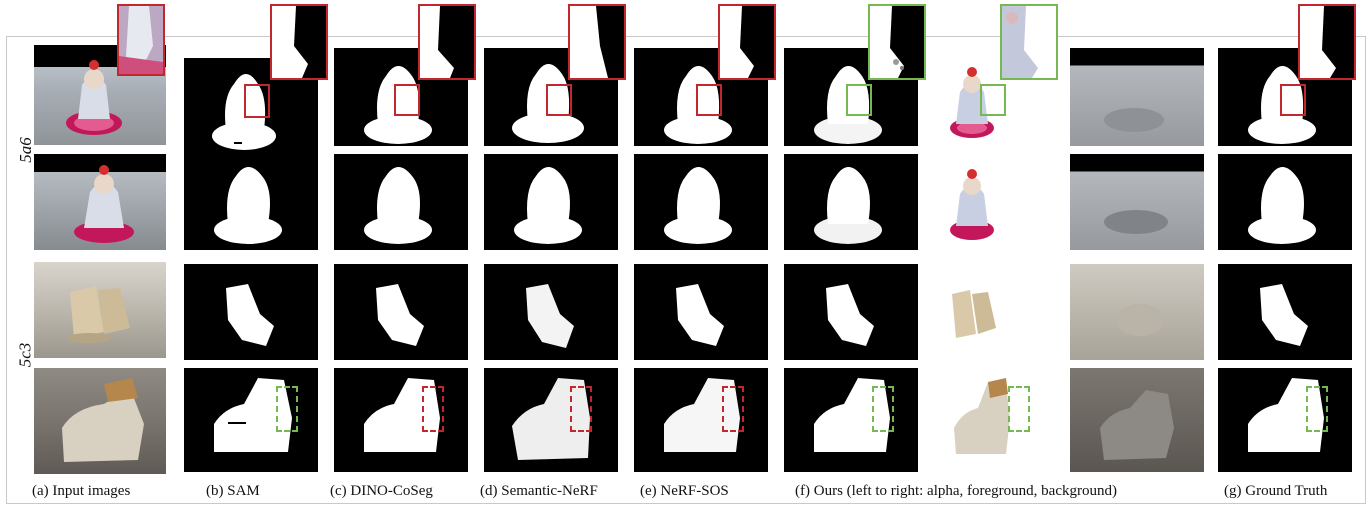  Describe the element at coordinates (81, 491) in the screenshot. I see `caption-input-images: (a) Input images` at that location.